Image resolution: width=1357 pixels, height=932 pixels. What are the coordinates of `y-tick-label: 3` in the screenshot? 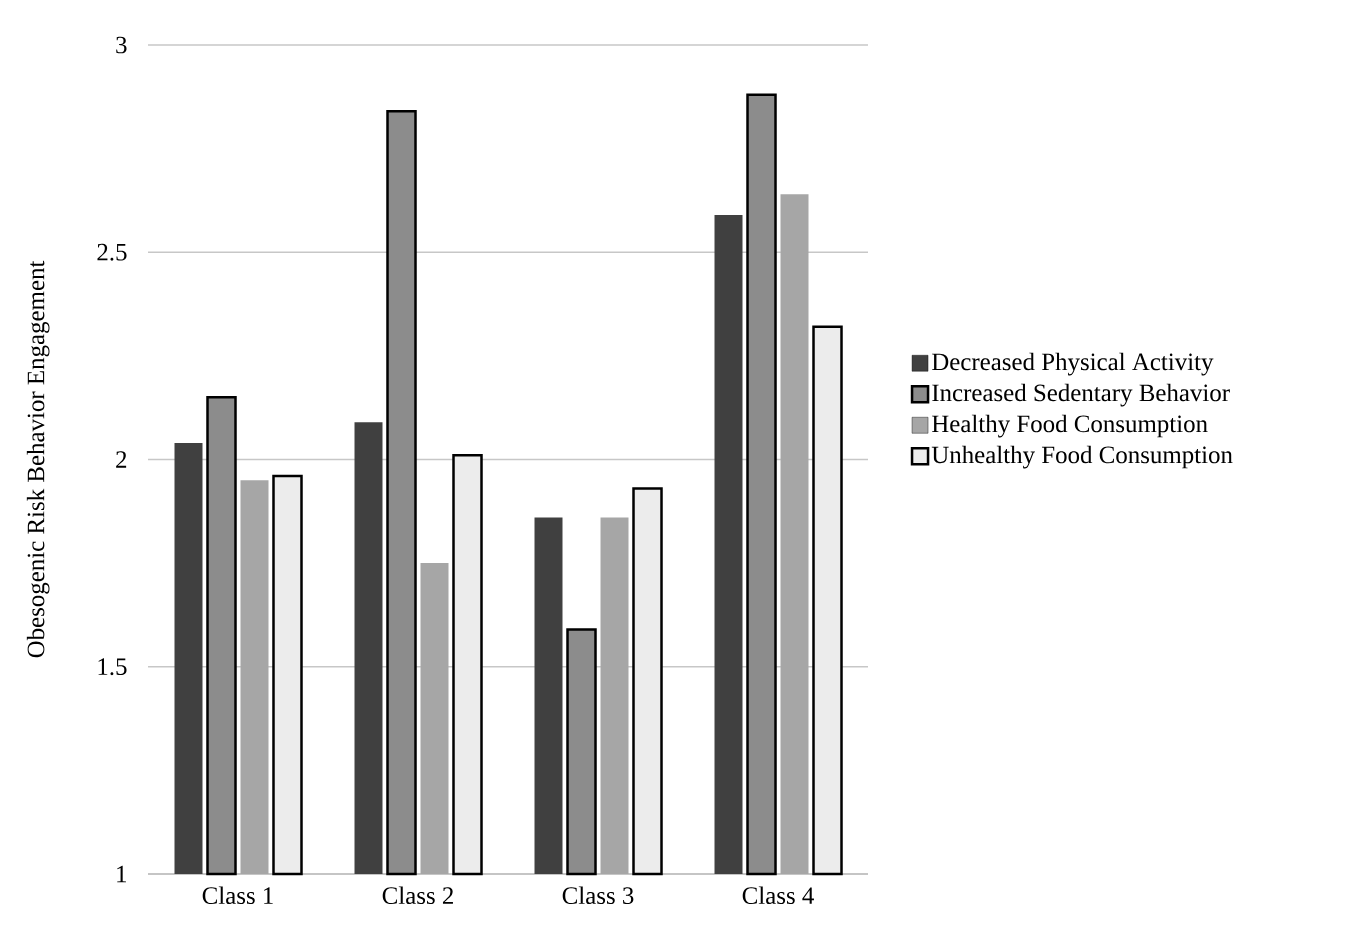 It's located at (121, 45).